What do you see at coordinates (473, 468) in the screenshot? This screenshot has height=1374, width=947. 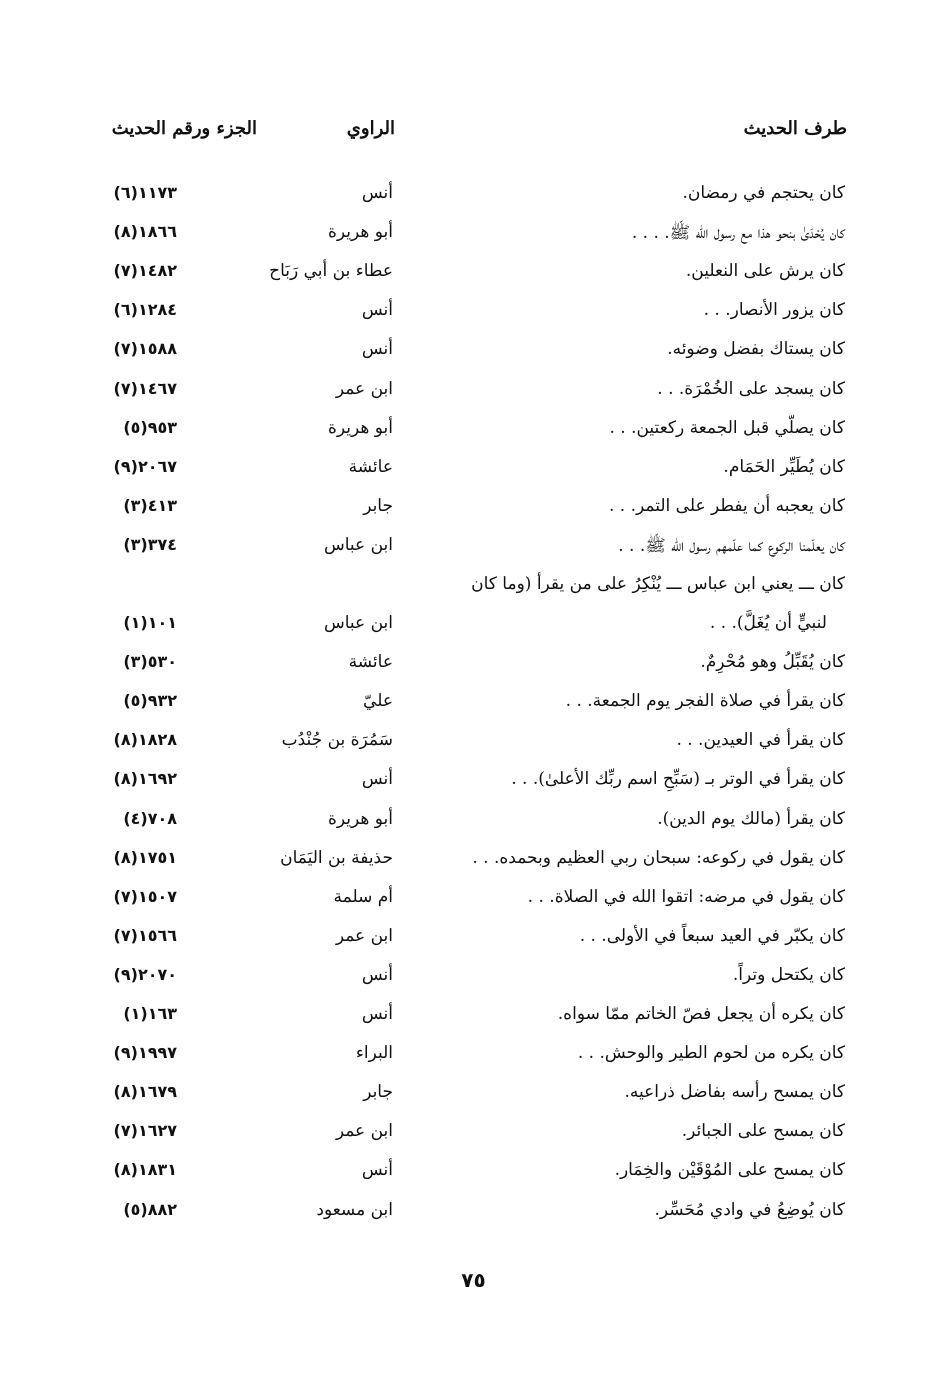 I see `table-row: كان يُطَيِّر الحَمَام. عائشة ٢٠٦٧(٩)` at bounding box center [473, 468].